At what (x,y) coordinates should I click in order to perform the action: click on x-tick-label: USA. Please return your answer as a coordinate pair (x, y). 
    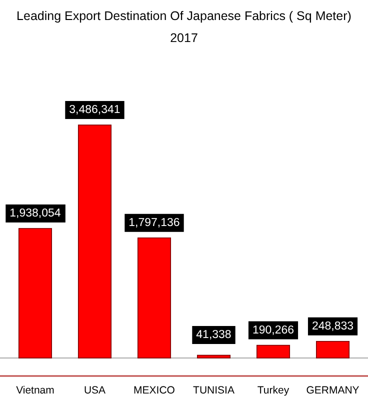
    Looking at the image, I should click on (95, 390).